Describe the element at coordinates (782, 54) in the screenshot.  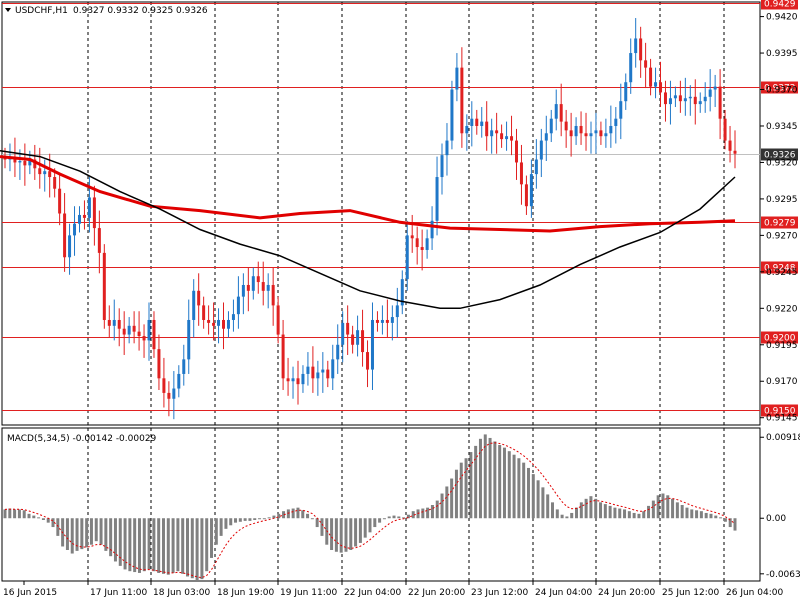
I see `y-tick-label: 0.9395` at that location.